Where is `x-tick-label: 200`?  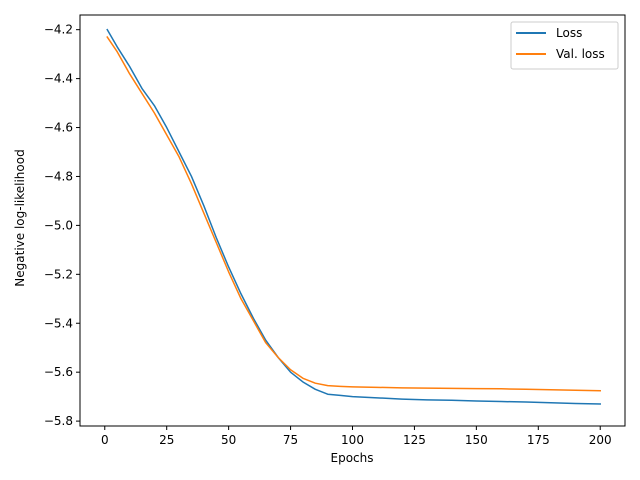 x-tick-label: 200 is located at coordinates (600, 440).